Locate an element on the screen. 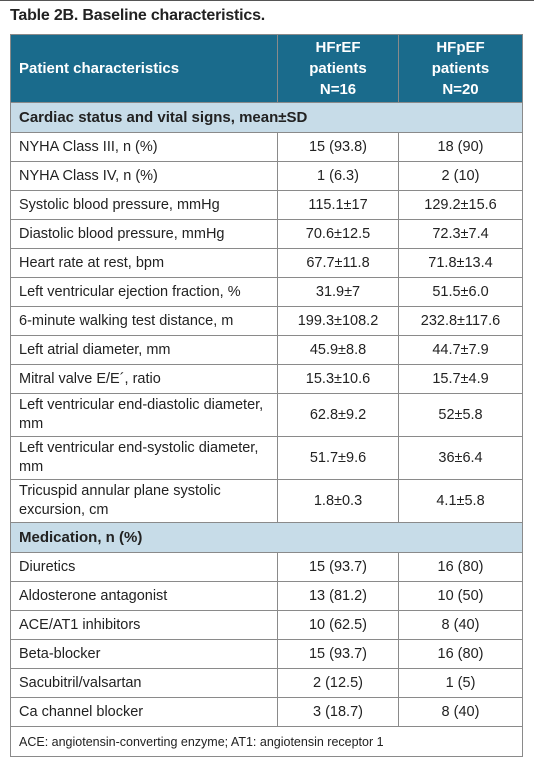  value-cell: 13 (81.2) is located at coordinates (338, 596).